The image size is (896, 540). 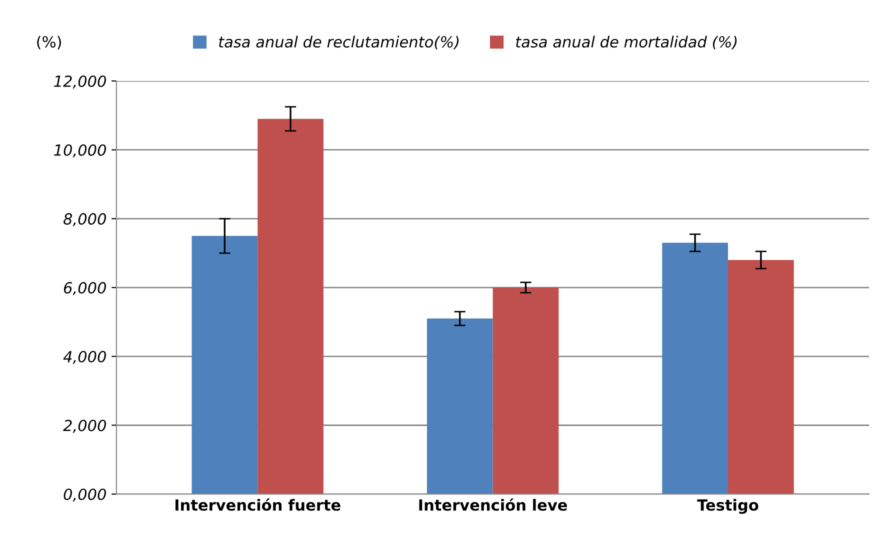 What do you see at coordinates (727, 506) in the screenshot?
I see `x-tick-label: Testigo` at bounding box center [727, 506].